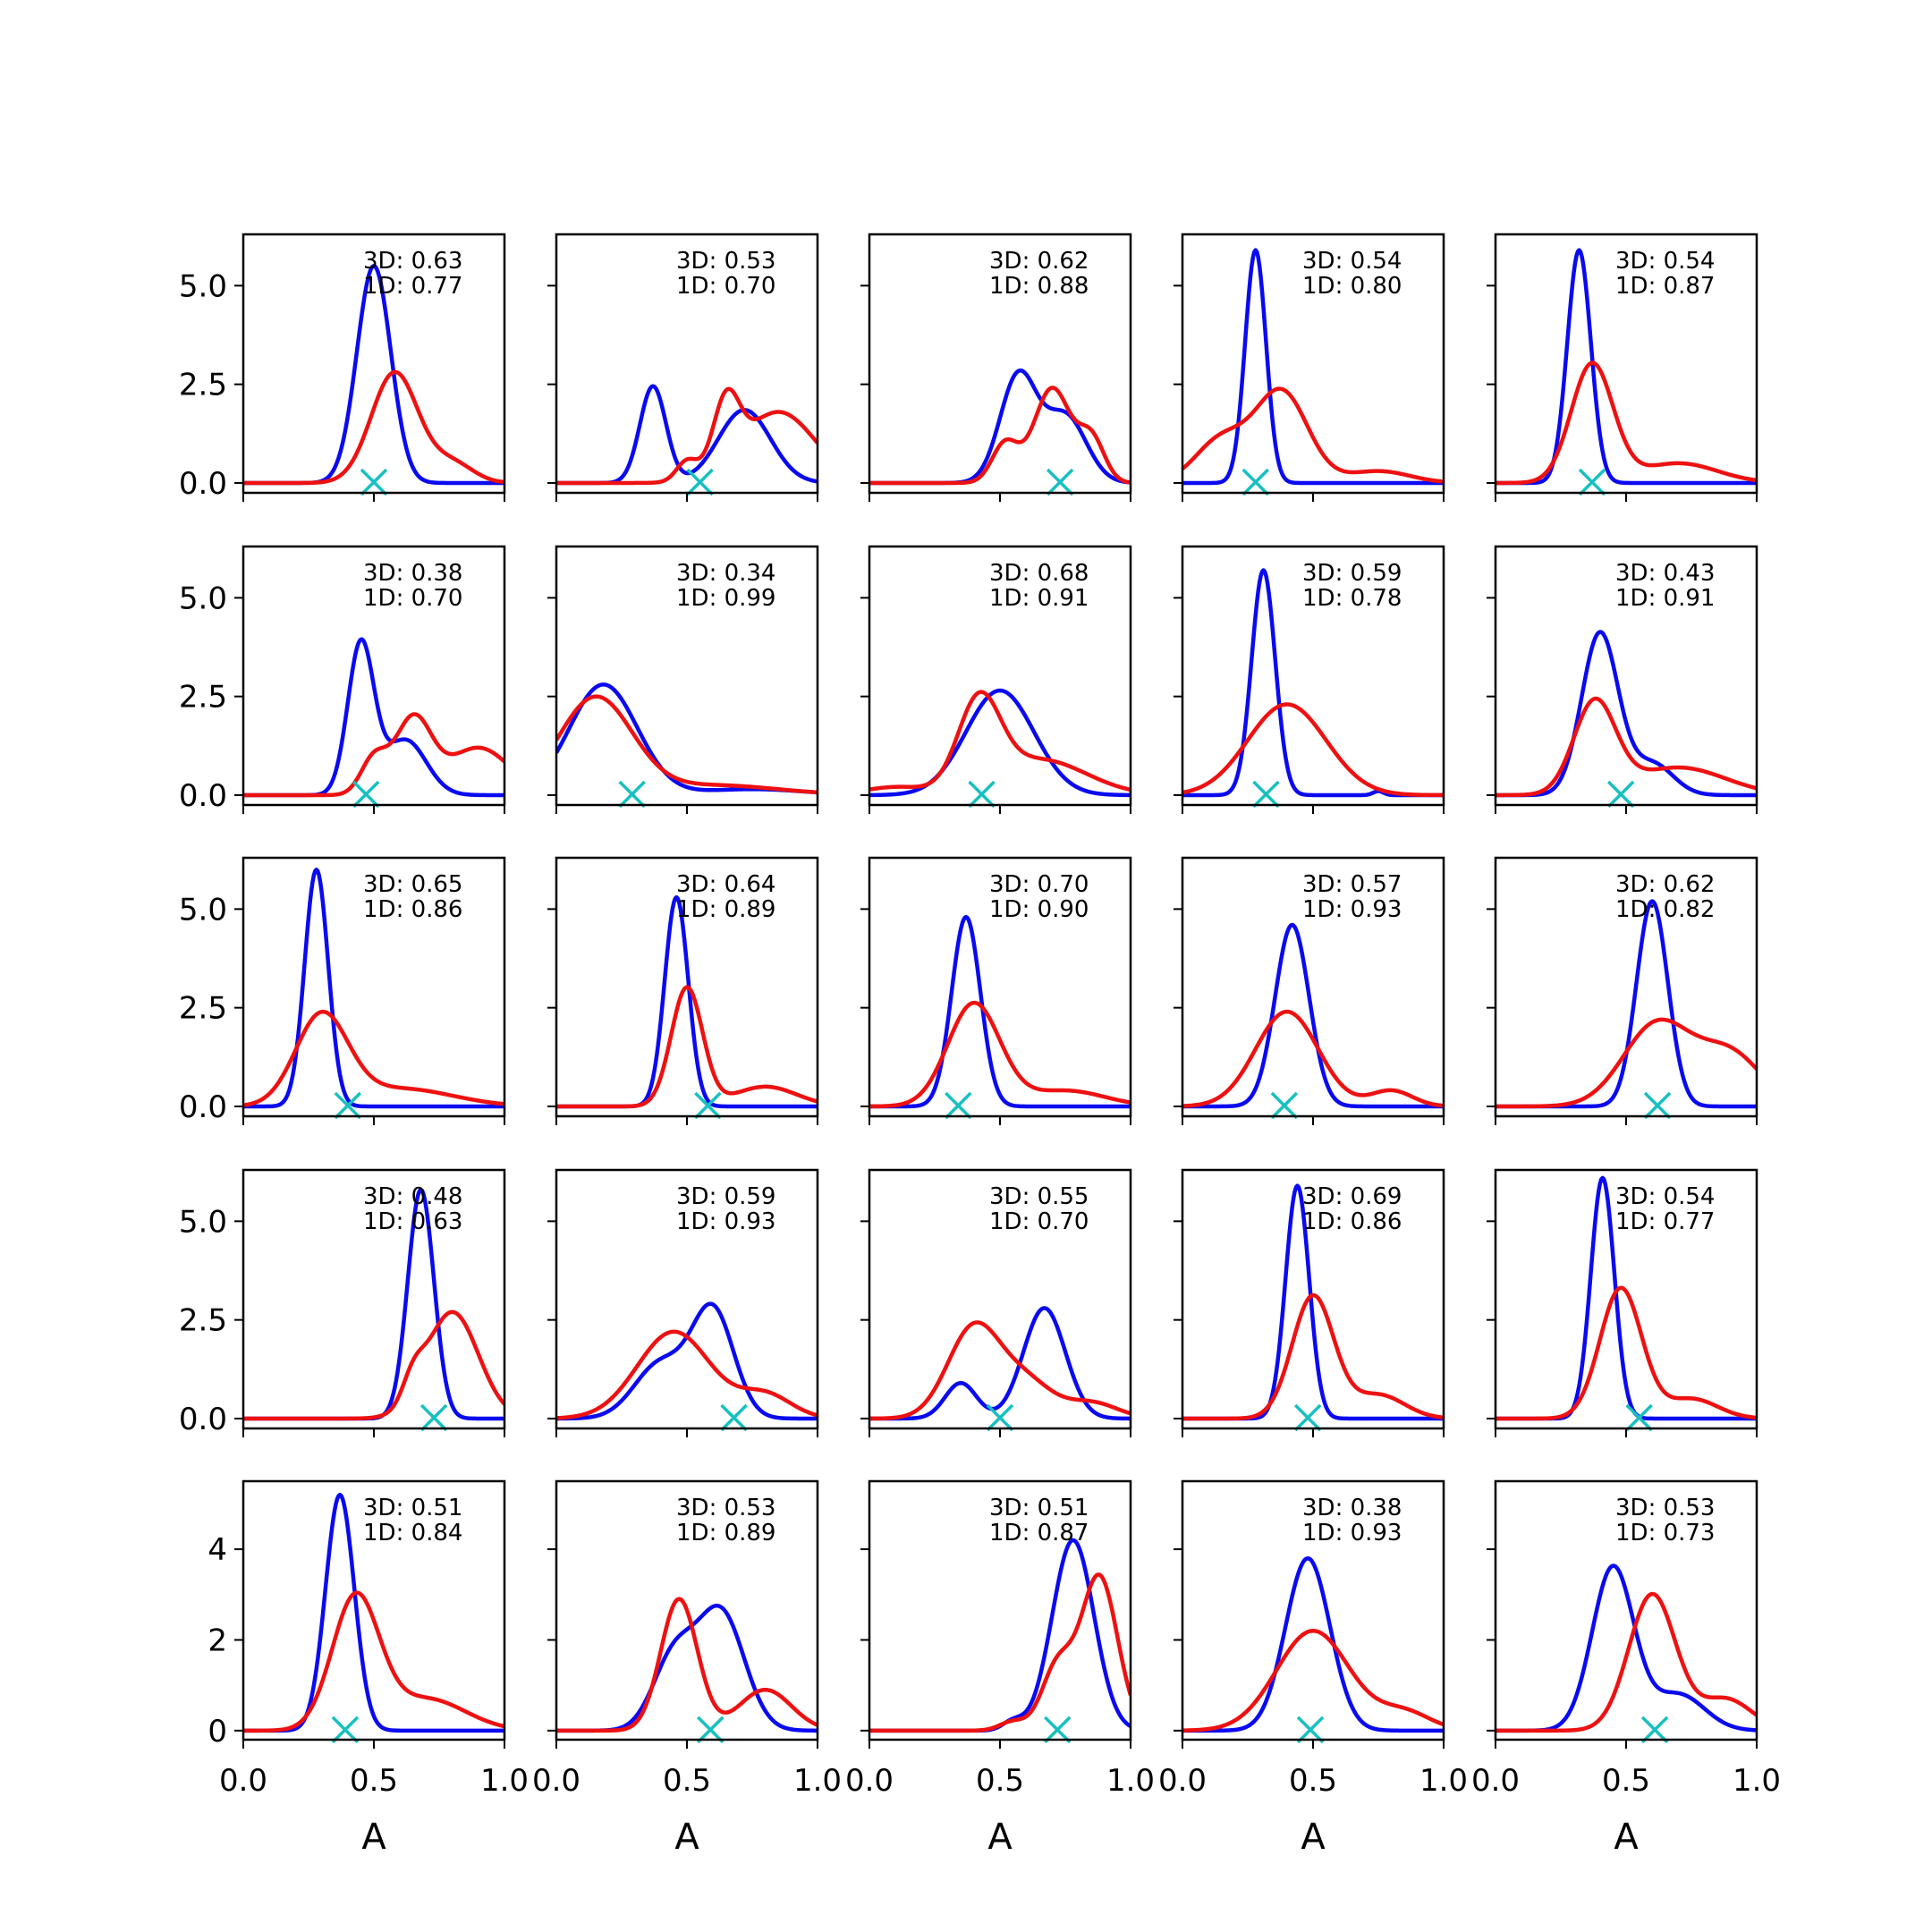 The height and width of the screenshot is (1932, 1932). Describe the element at coordinates (412, 884) in the screenshot. I see `label-3d: 3D: 0.65` at that location.